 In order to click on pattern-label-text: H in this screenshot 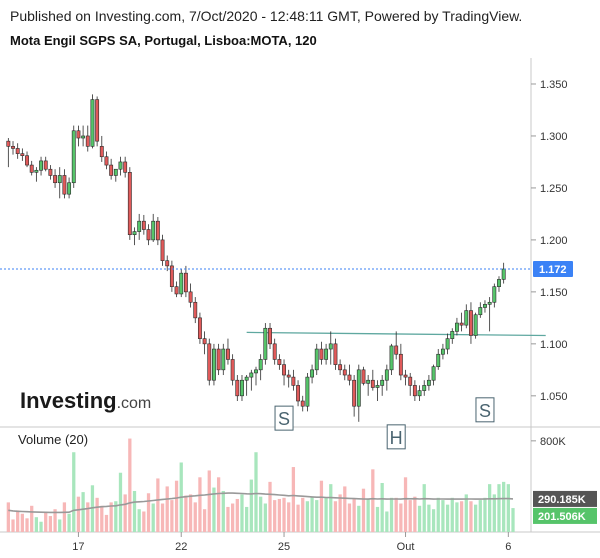, I will do `click(396, 438)`.